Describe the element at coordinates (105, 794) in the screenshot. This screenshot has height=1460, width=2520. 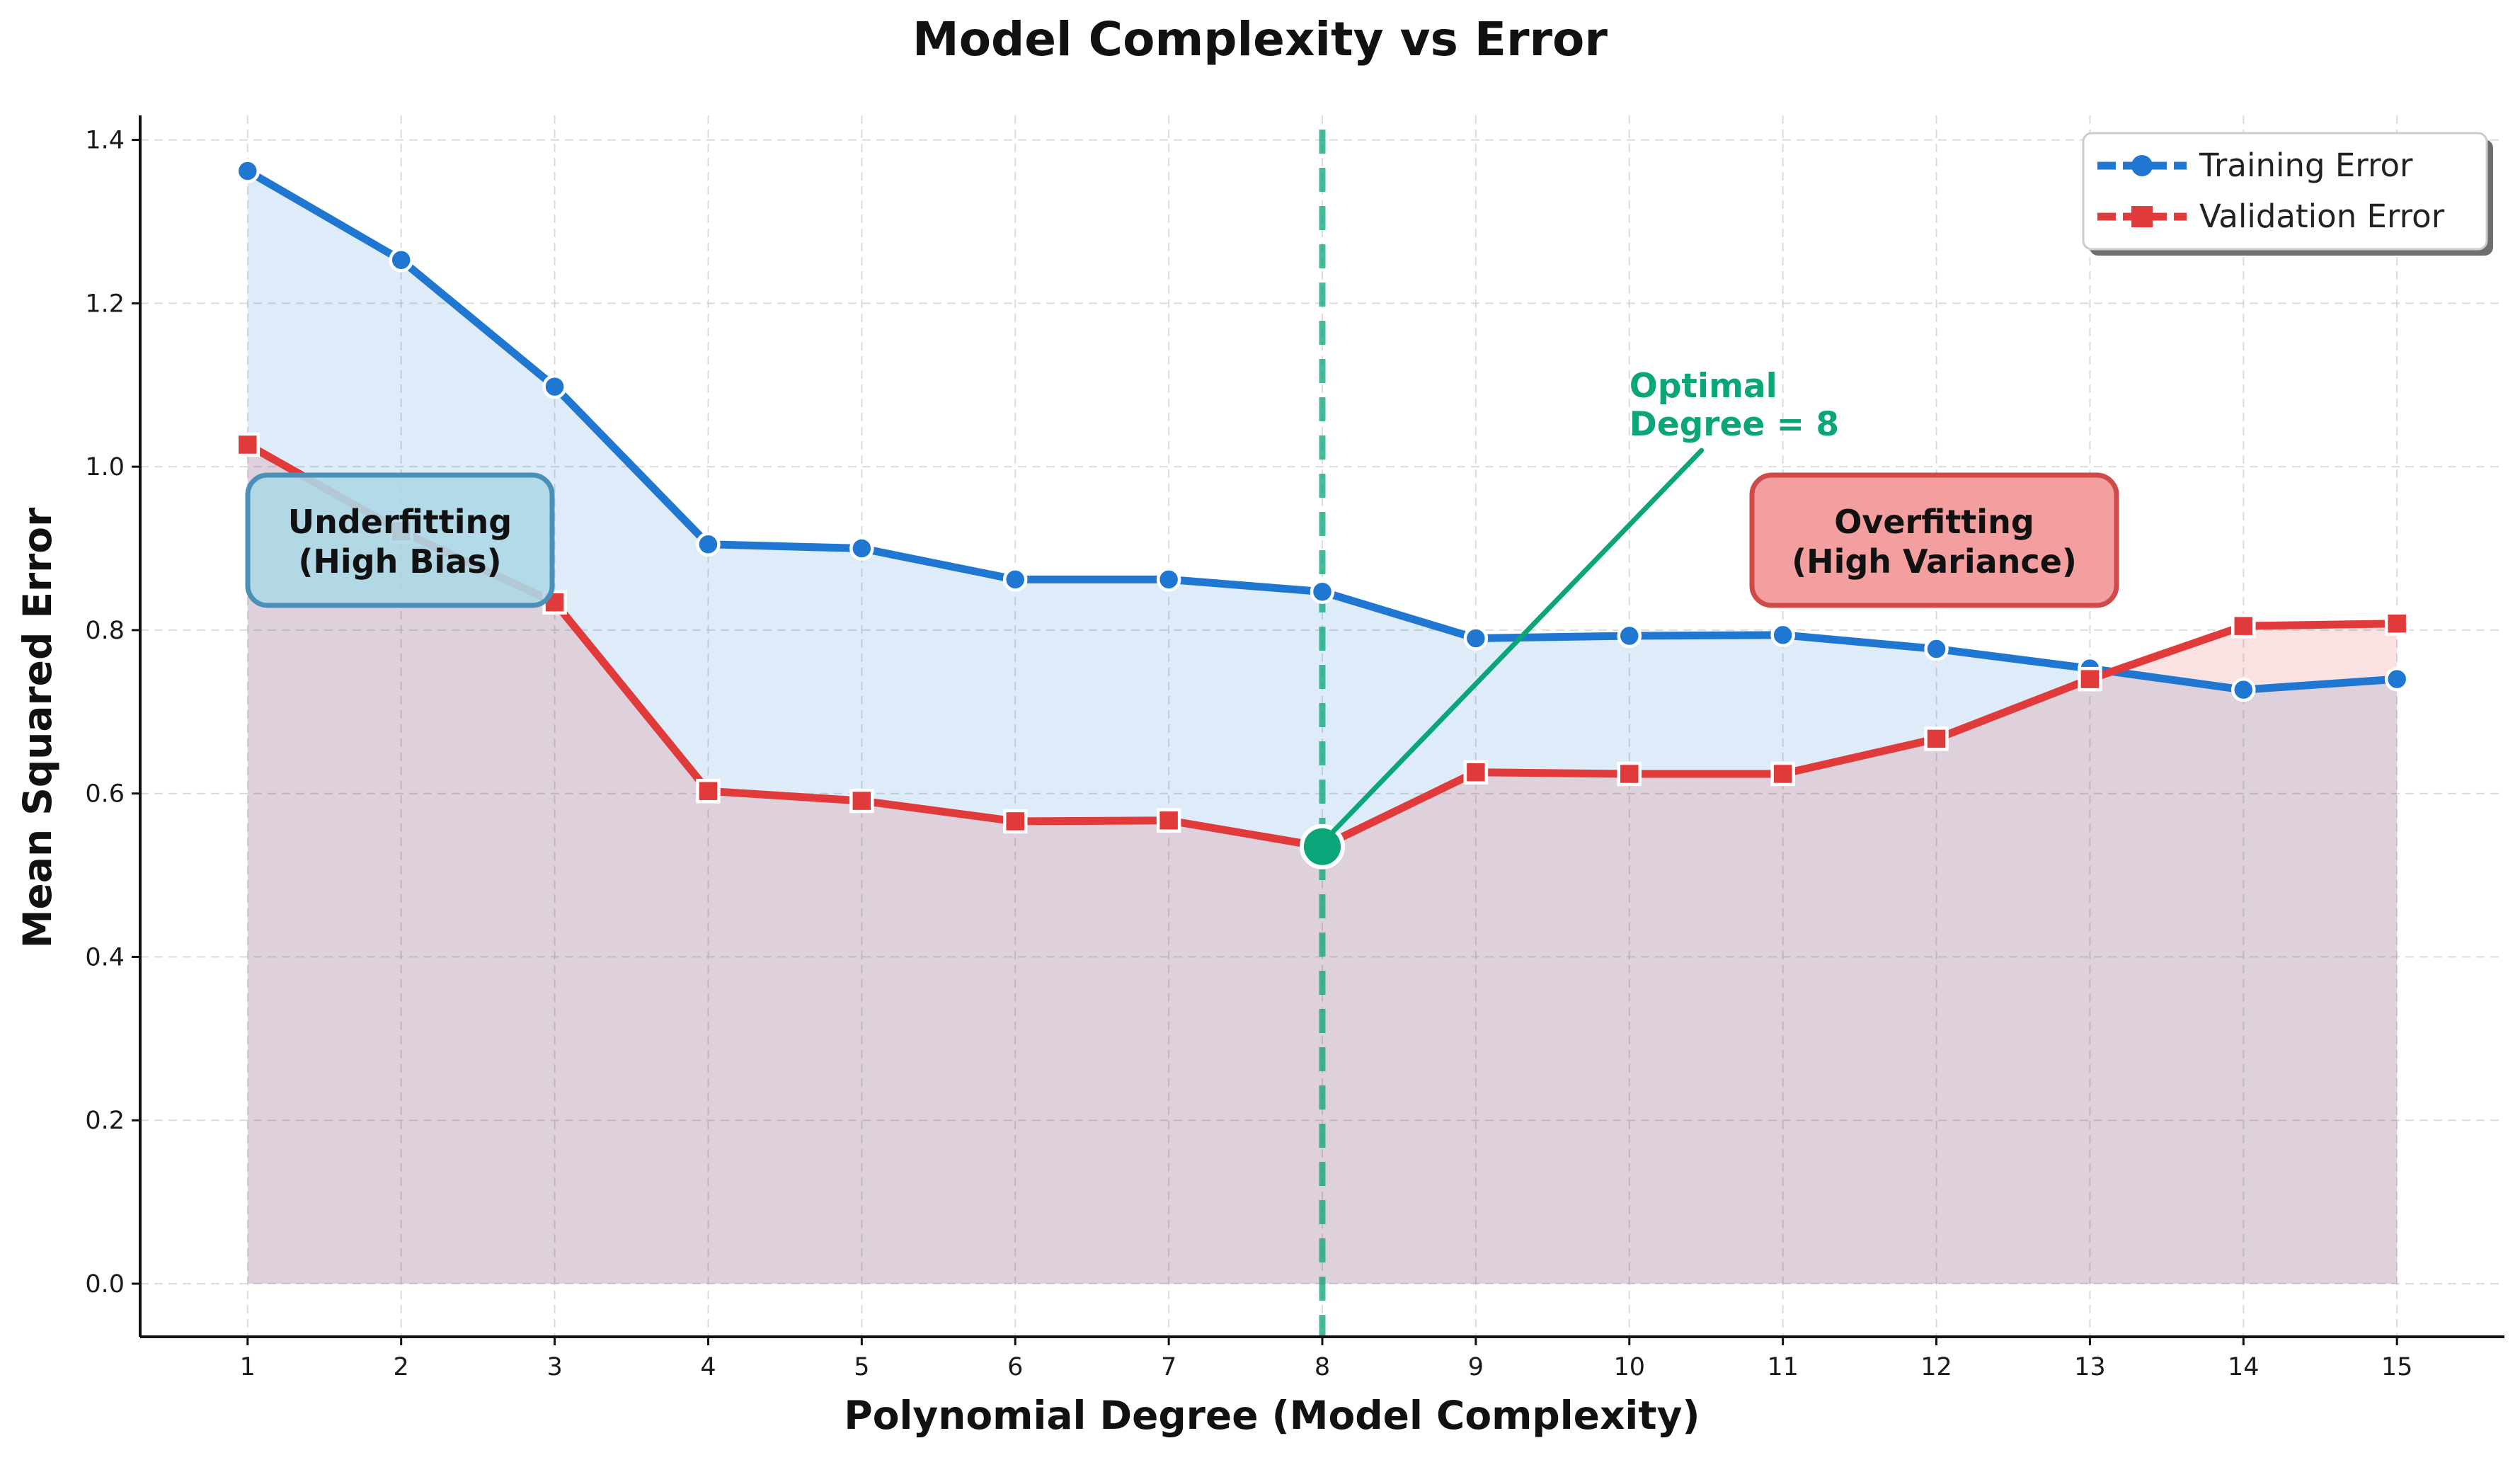
I see `y-tick-label: 0.6` at that location.